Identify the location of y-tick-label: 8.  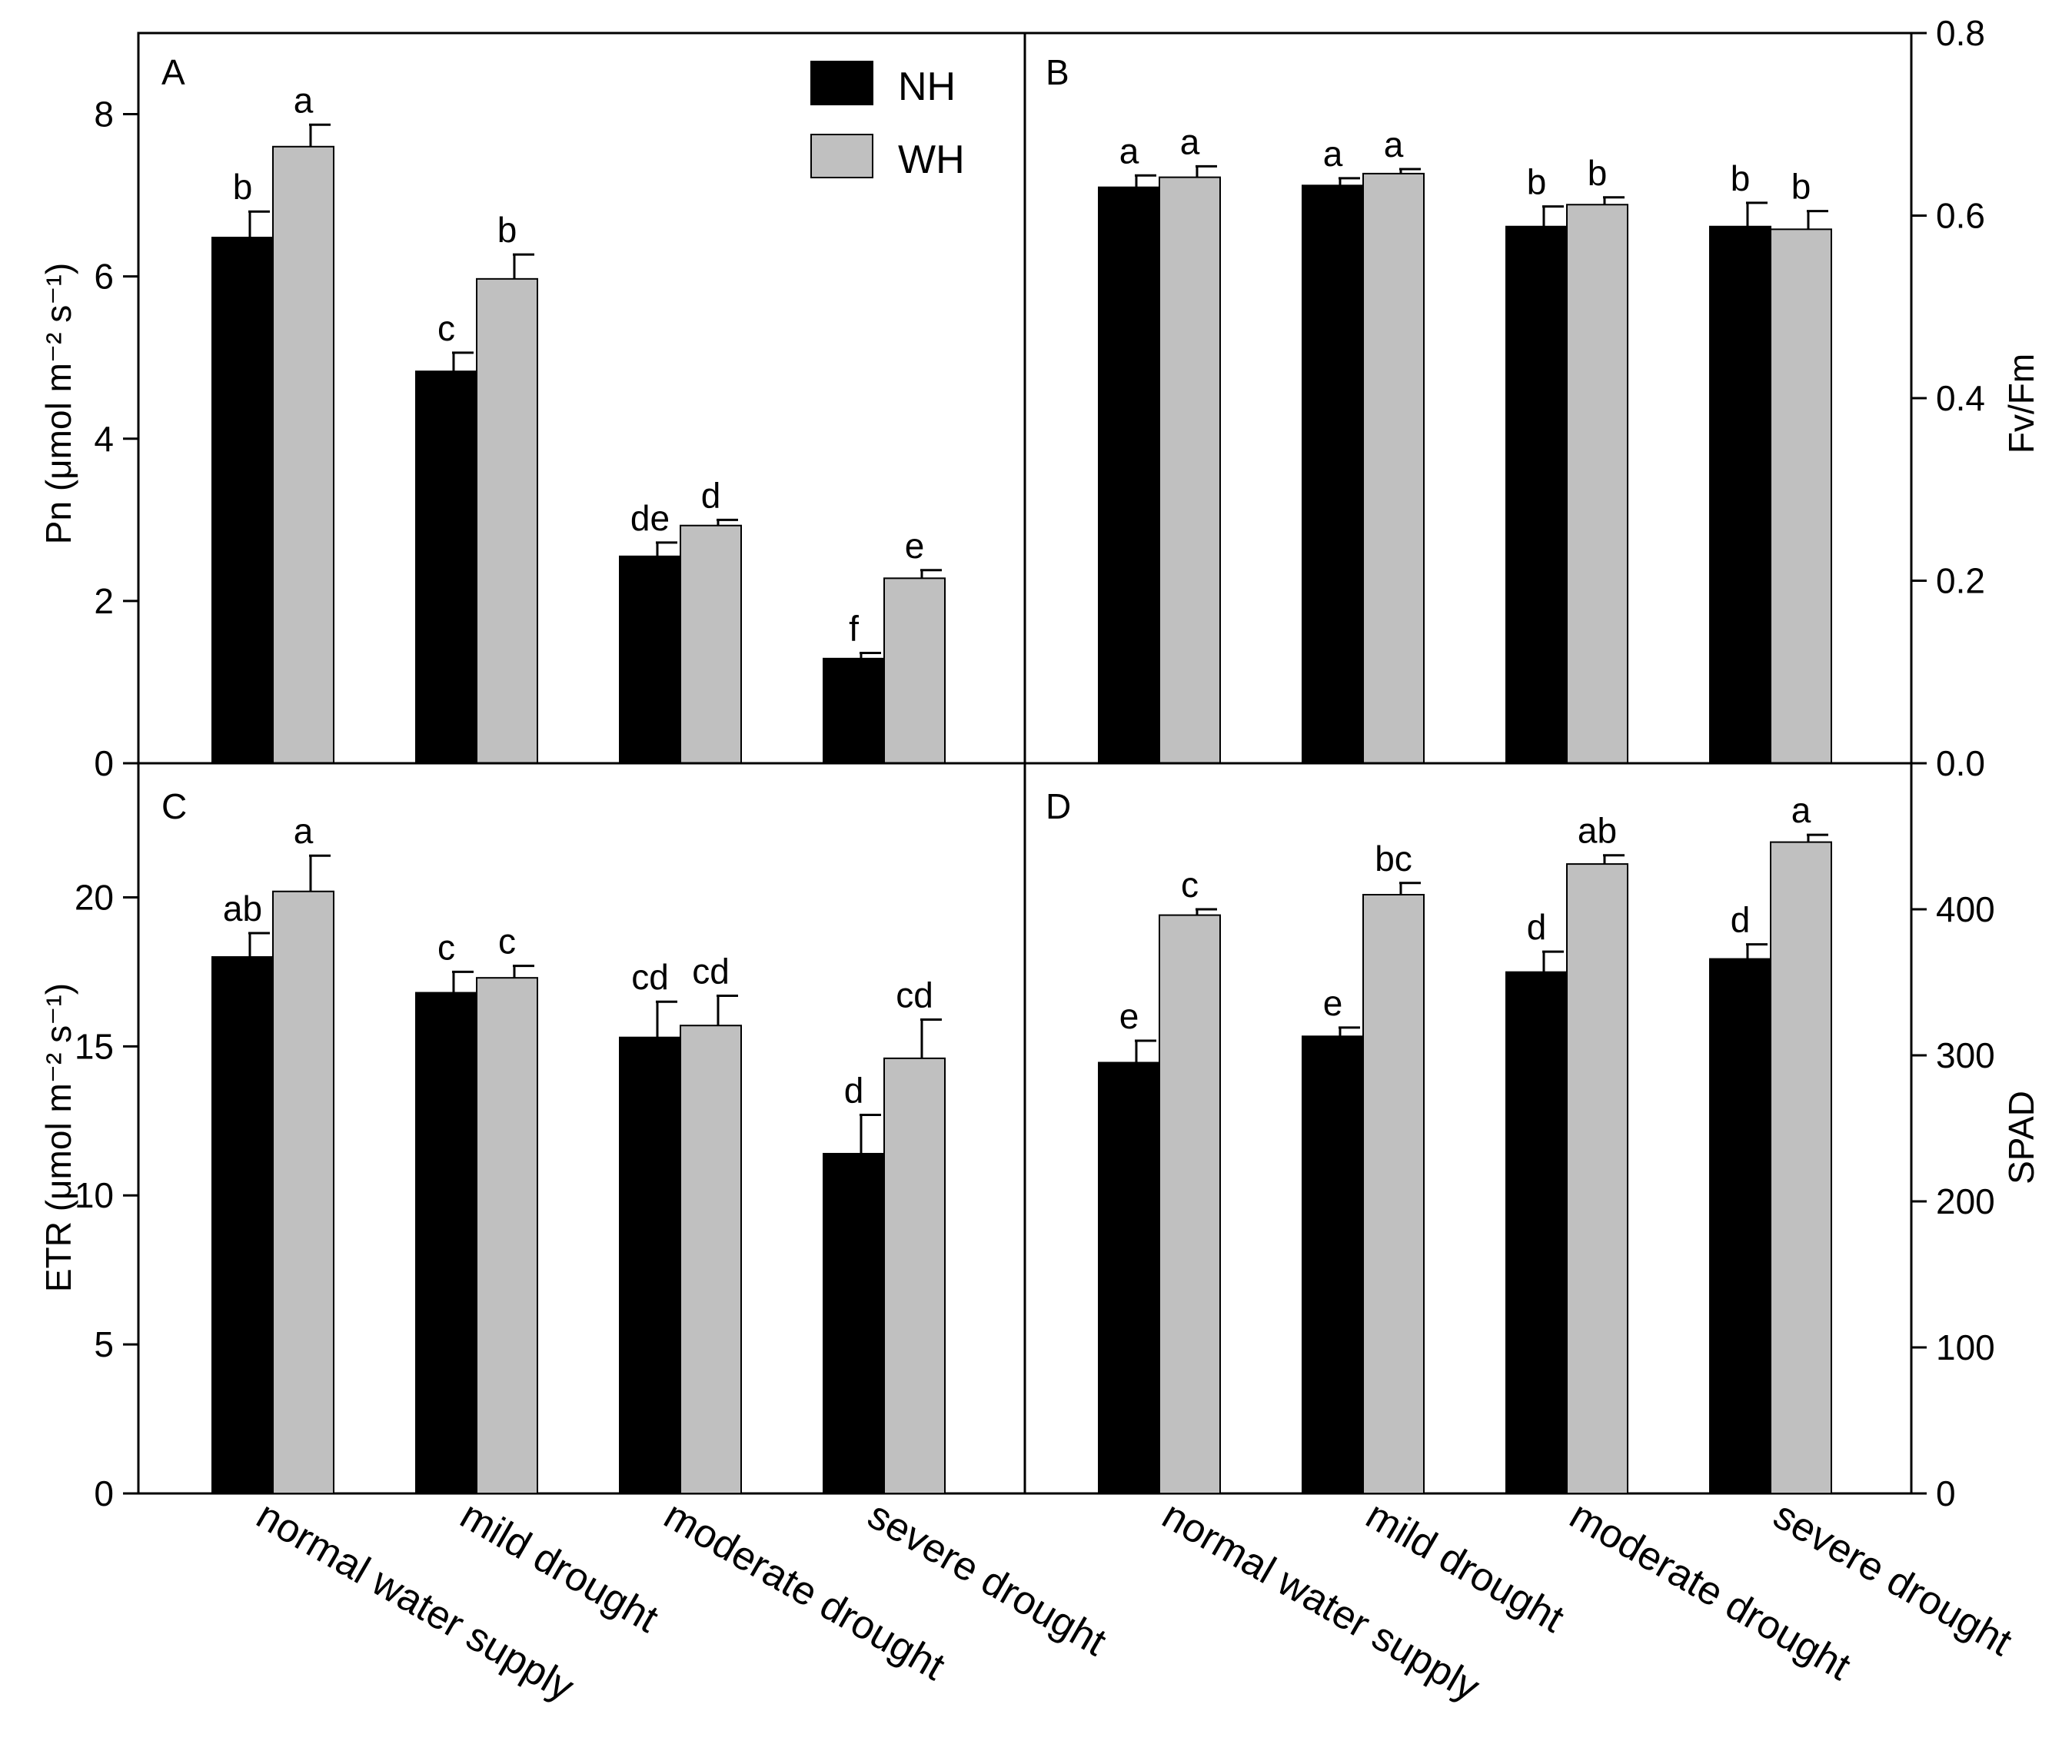
(104, 115).